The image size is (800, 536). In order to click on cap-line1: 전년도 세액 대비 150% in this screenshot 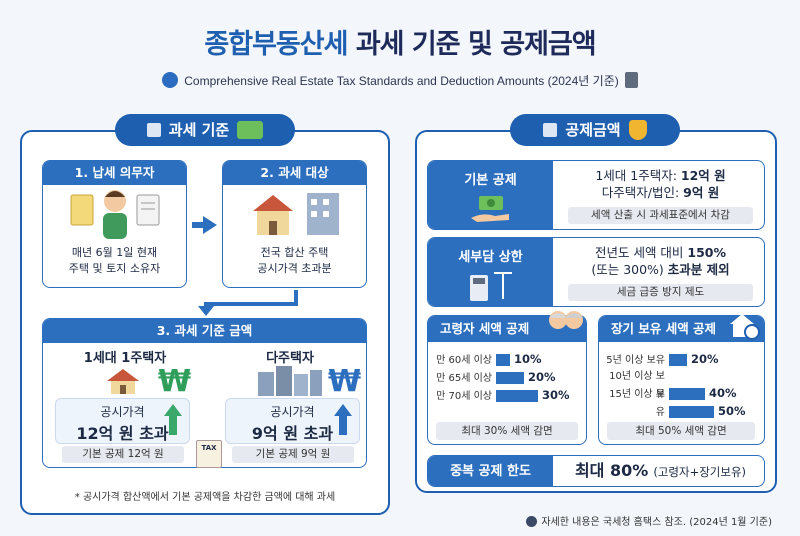, I will do `click(660, 252)`.